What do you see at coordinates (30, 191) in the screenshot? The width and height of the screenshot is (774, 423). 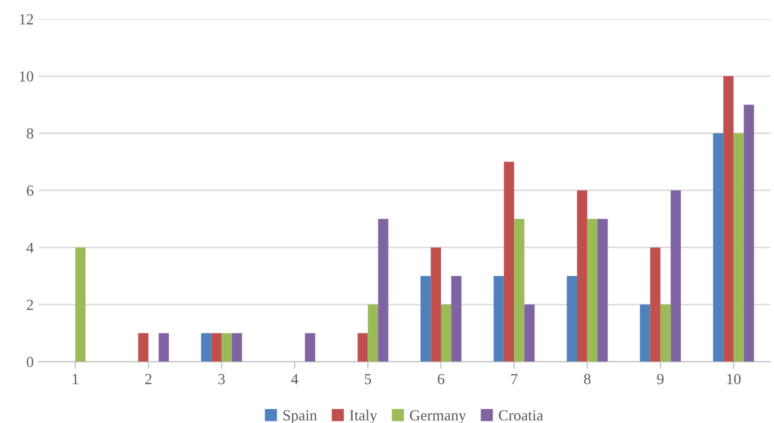 I see `y-tick-label: 6` at bounding box center [30, 191].